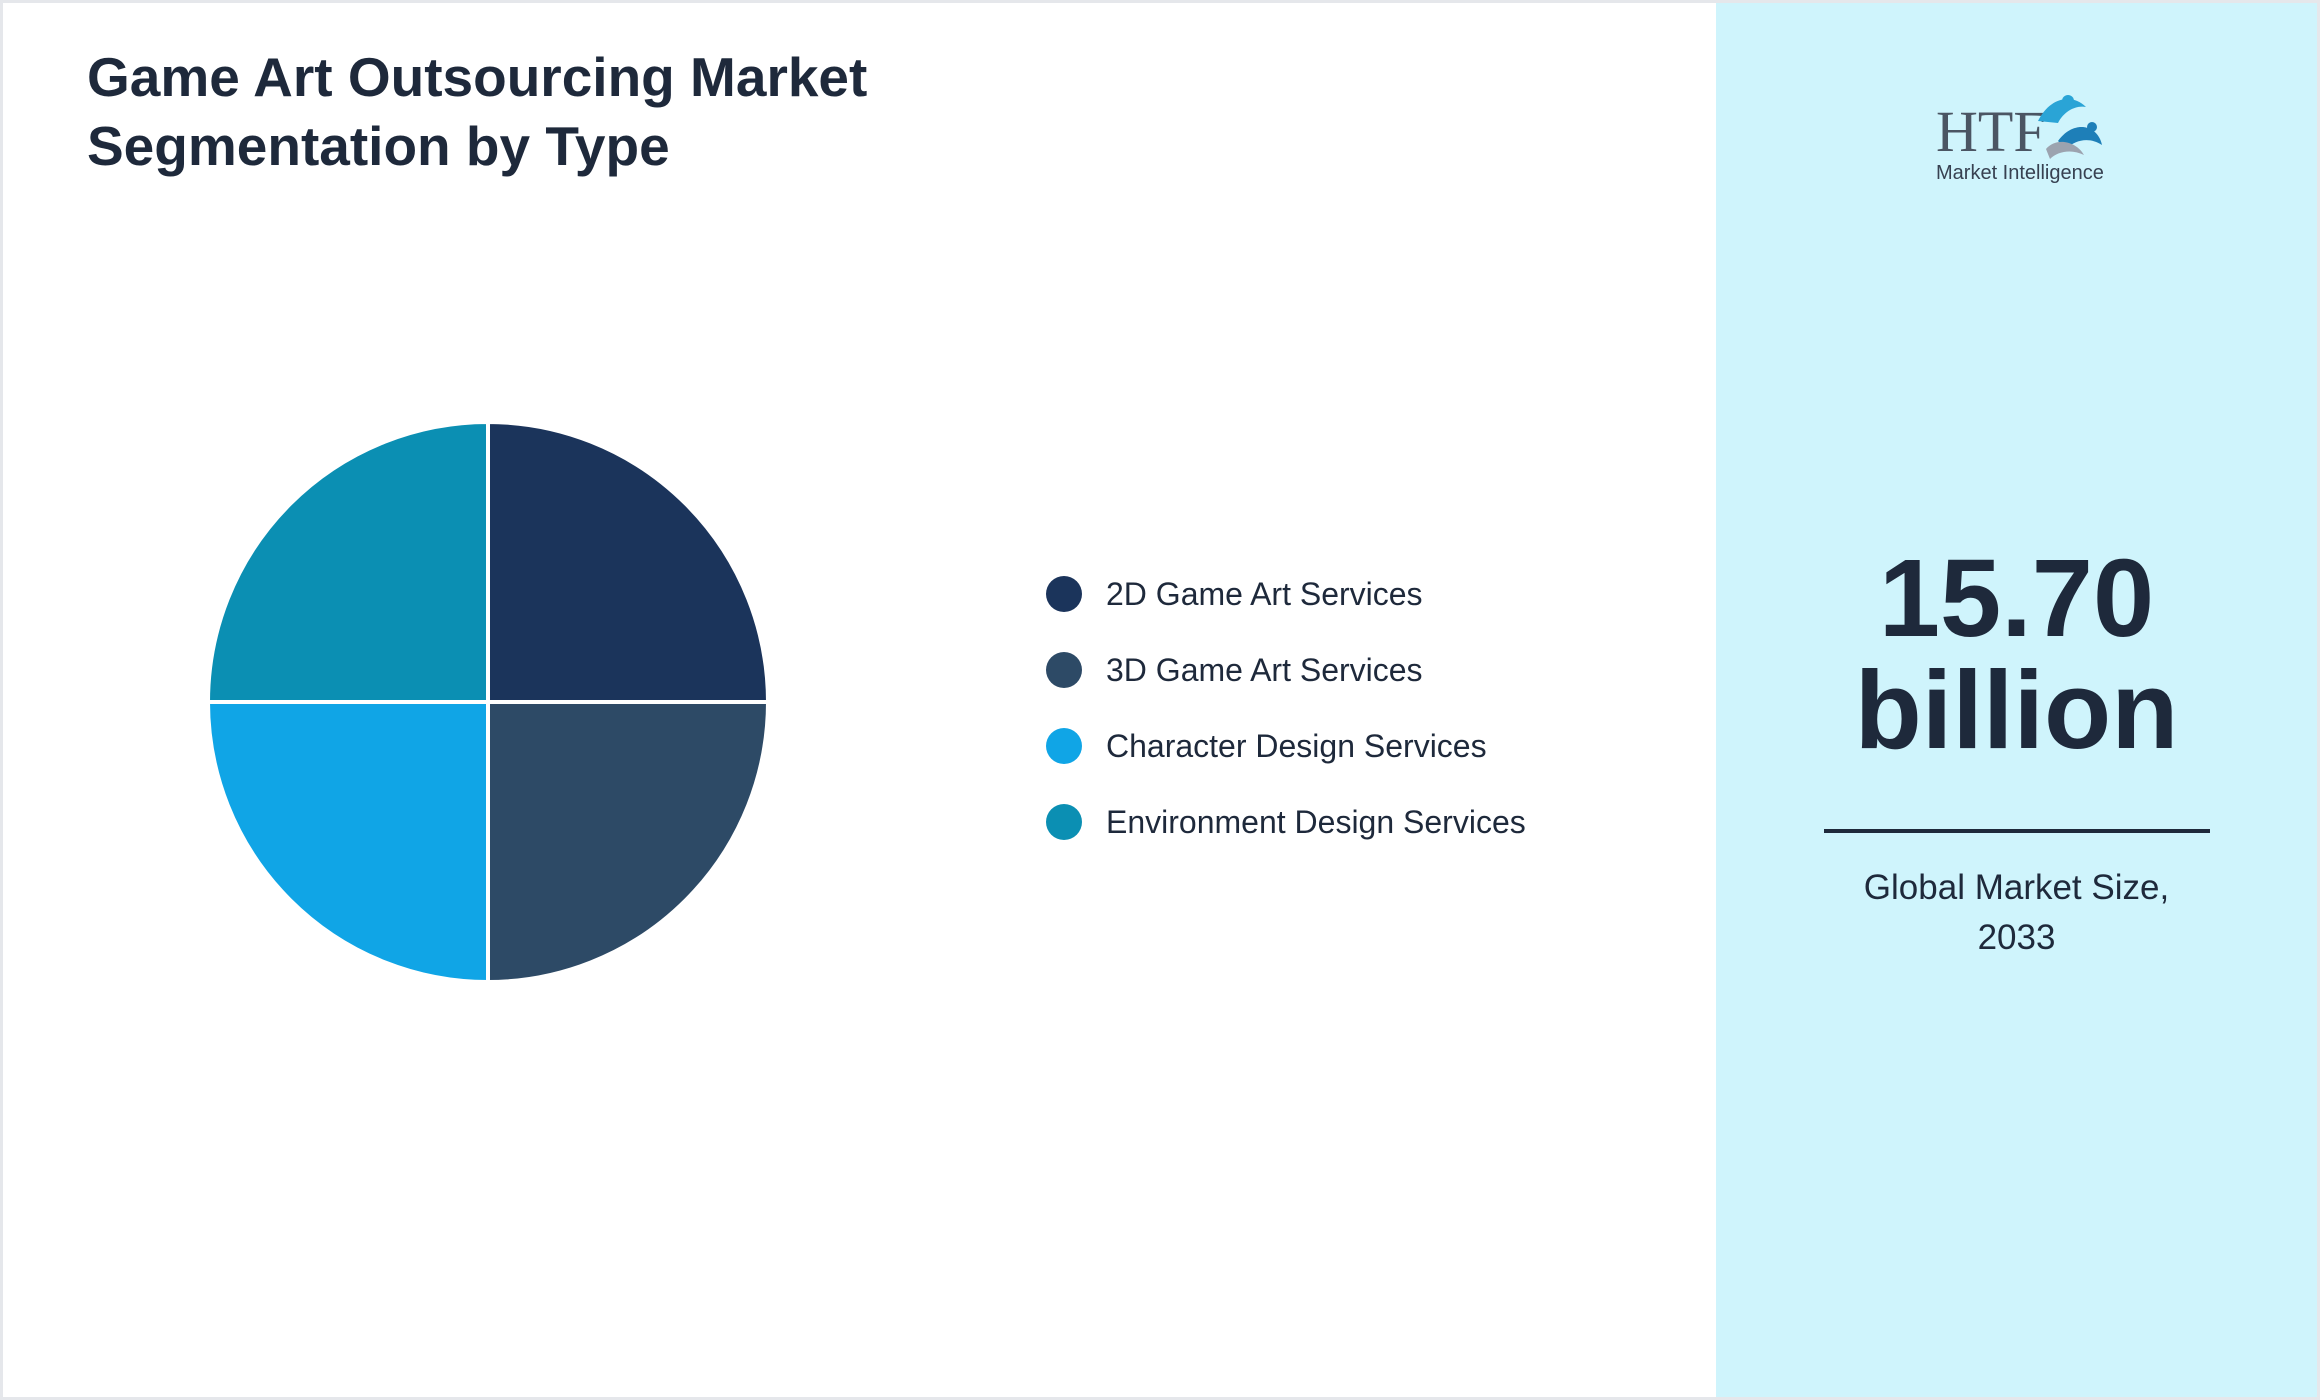 The width and height of the screenshot is (2320, 1400). Describe the element at coordinates (1264, 593) in the screenshot. I see `legend-label: 2D Game Art Services` at that location.